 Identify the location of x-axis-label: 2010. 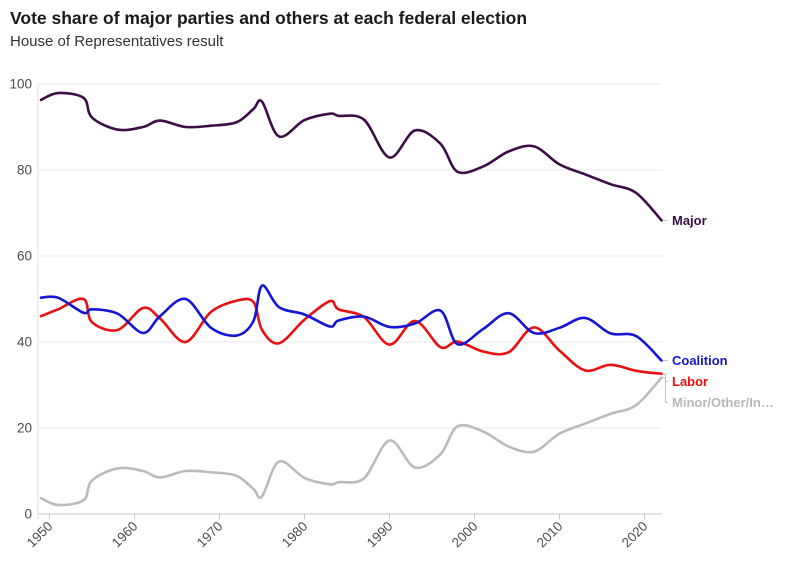
(550, 535).